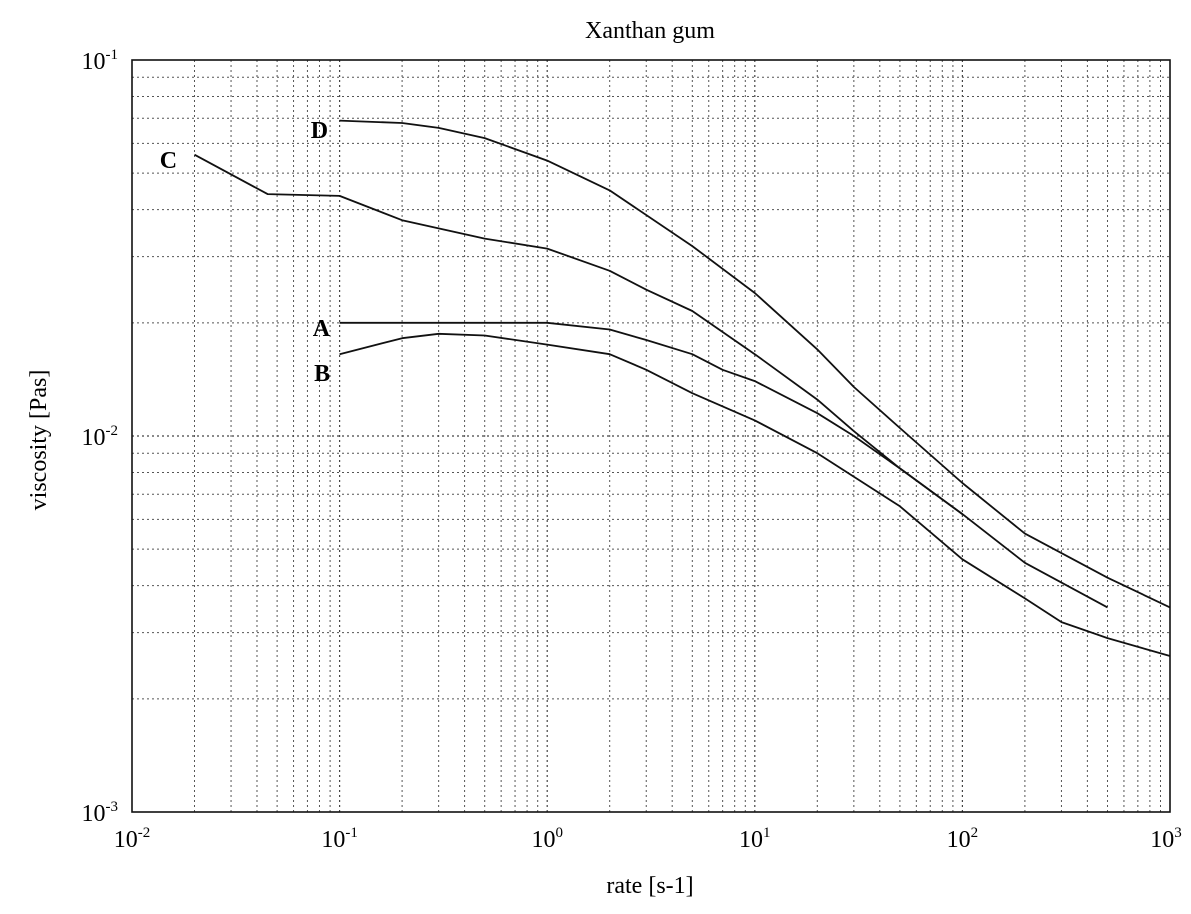 This screenshot has width=1191, height=914. I want to click on y-tick-labels: 10-310-210-1, so click(100, 437).